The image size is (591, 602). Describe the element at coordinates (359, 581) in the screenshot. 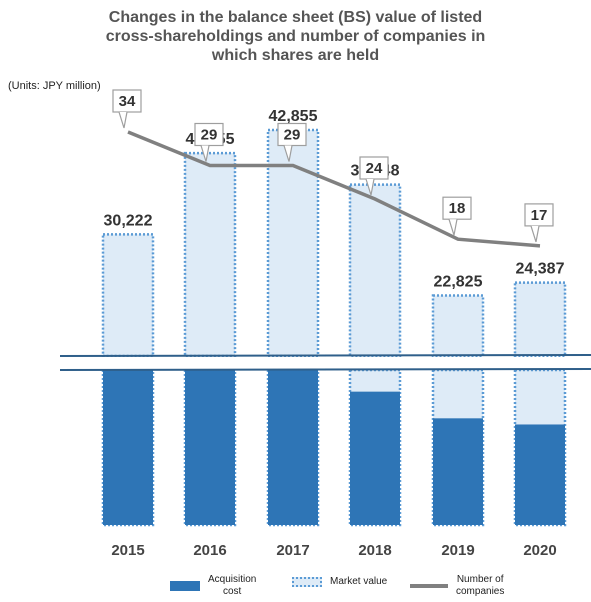

I see `legend-label-market: Market value` at that location.